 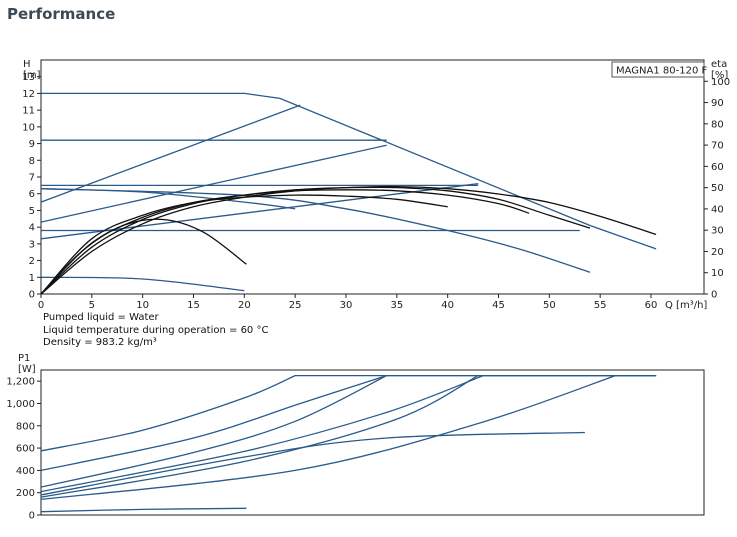 I want to click on power-y-tick-label: 1,200, so click(x=20, y=382).